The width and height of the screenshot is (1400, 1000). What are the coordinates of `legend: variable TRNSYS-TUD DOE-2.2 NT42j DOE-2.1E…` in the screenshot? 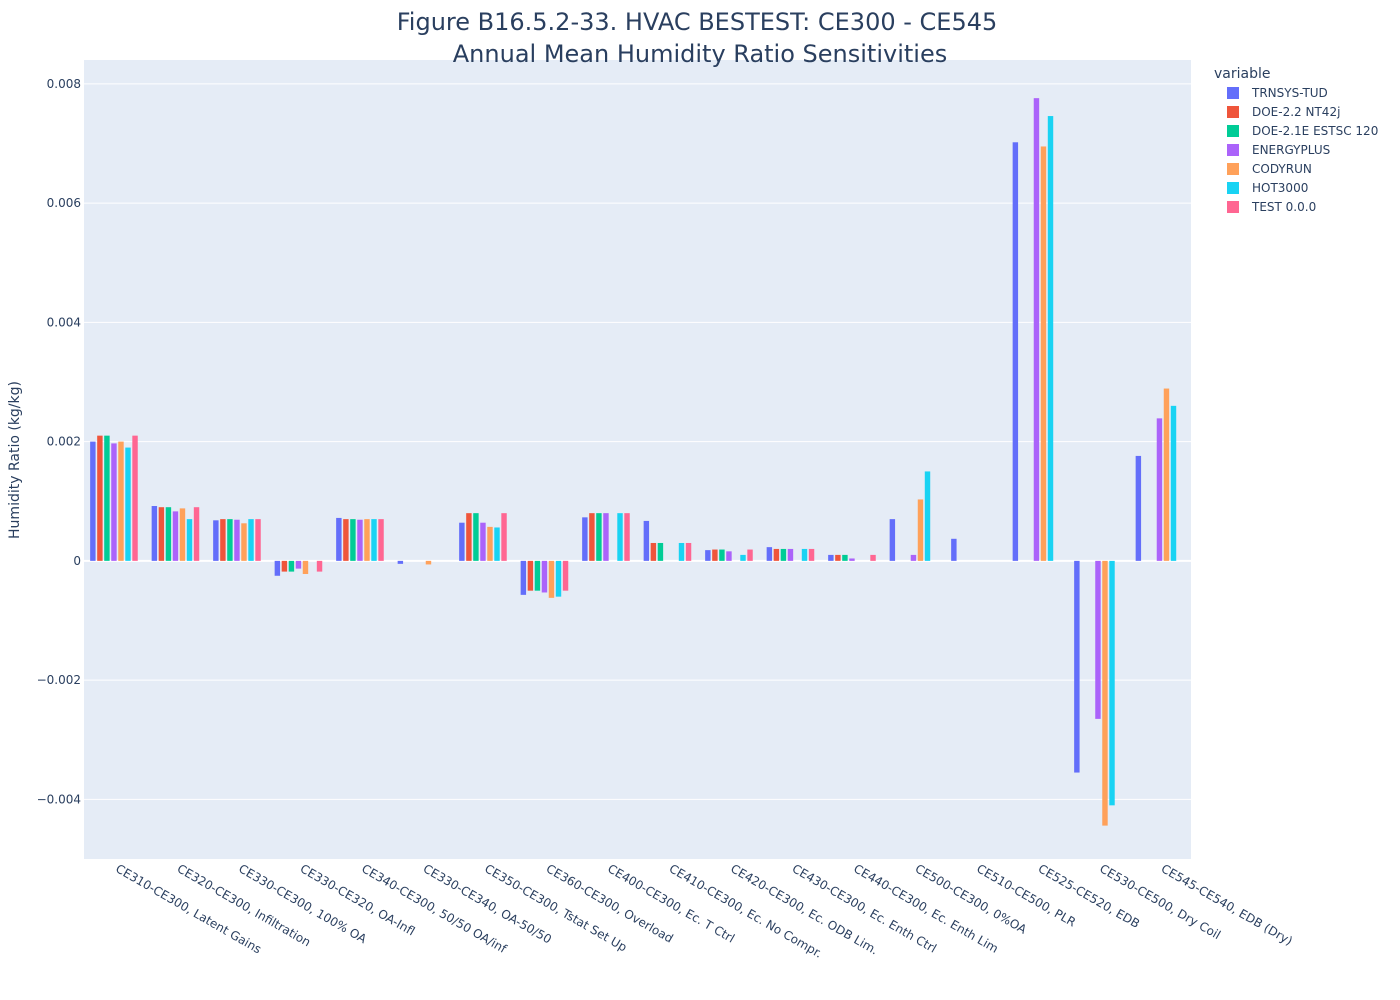 It's located at (1296, 140).